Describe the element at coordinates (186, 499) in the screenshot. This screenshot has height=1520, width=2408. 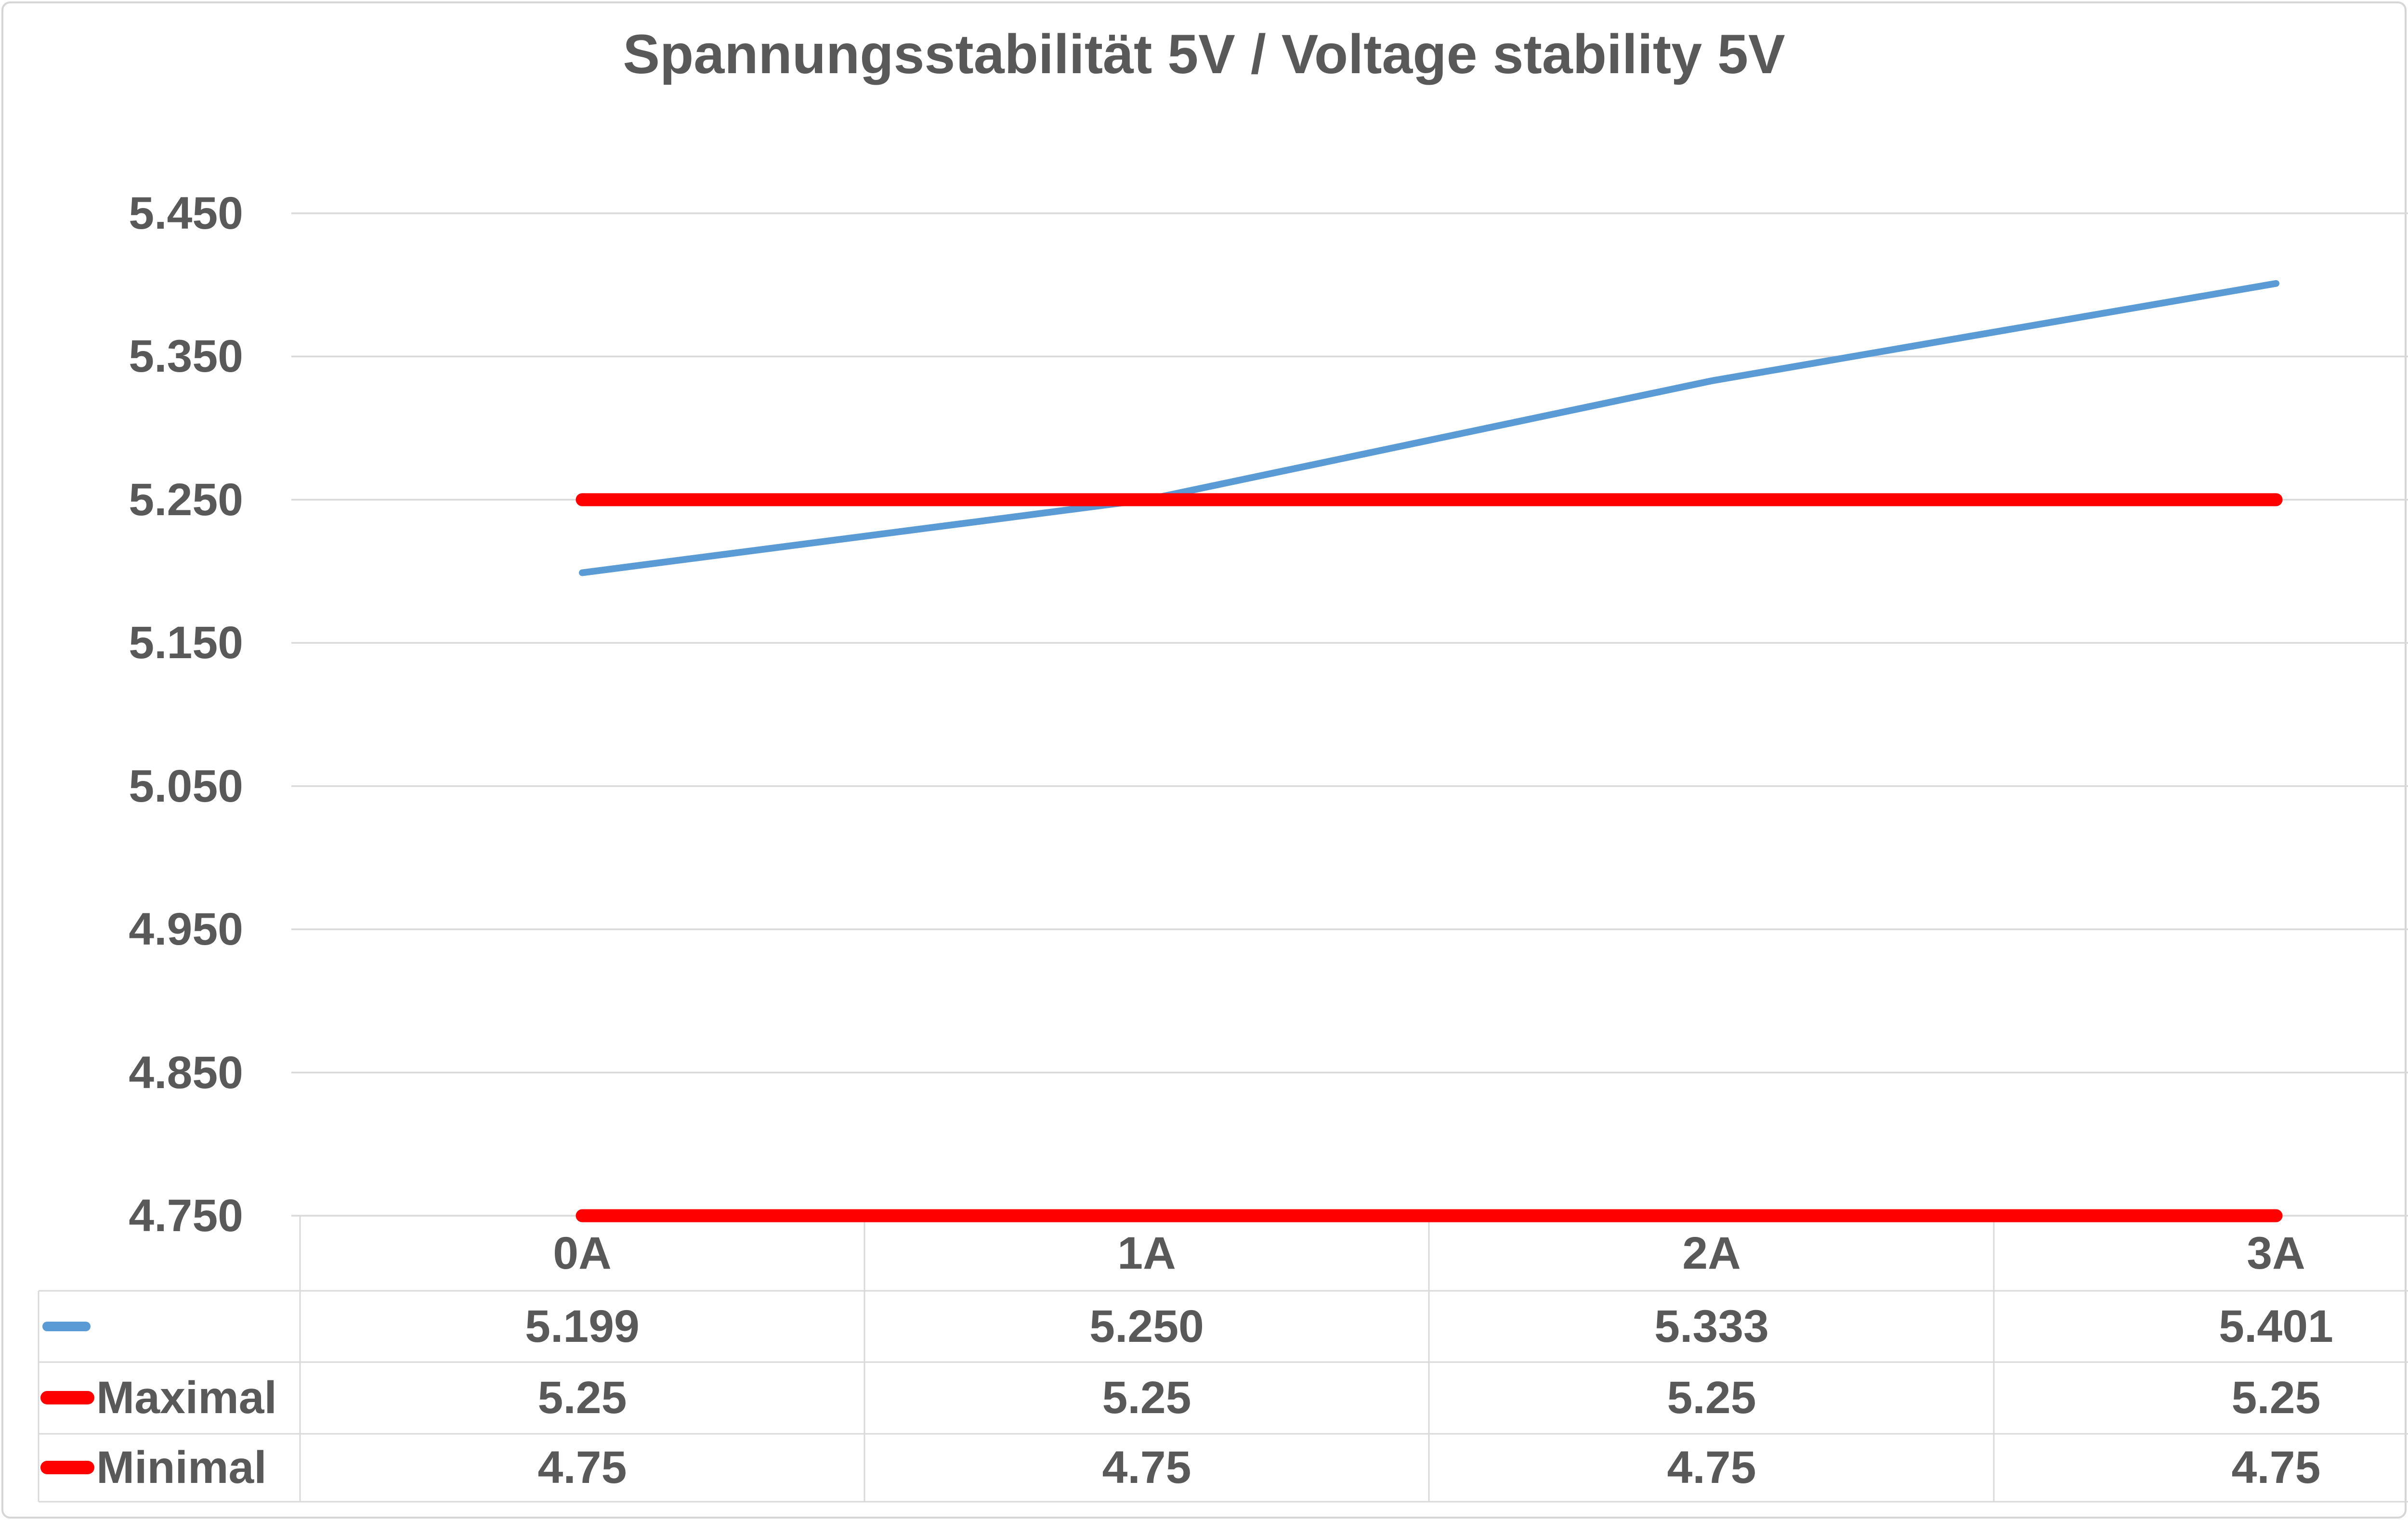
I see `y-axis-tick-label: 5.250` at that location.